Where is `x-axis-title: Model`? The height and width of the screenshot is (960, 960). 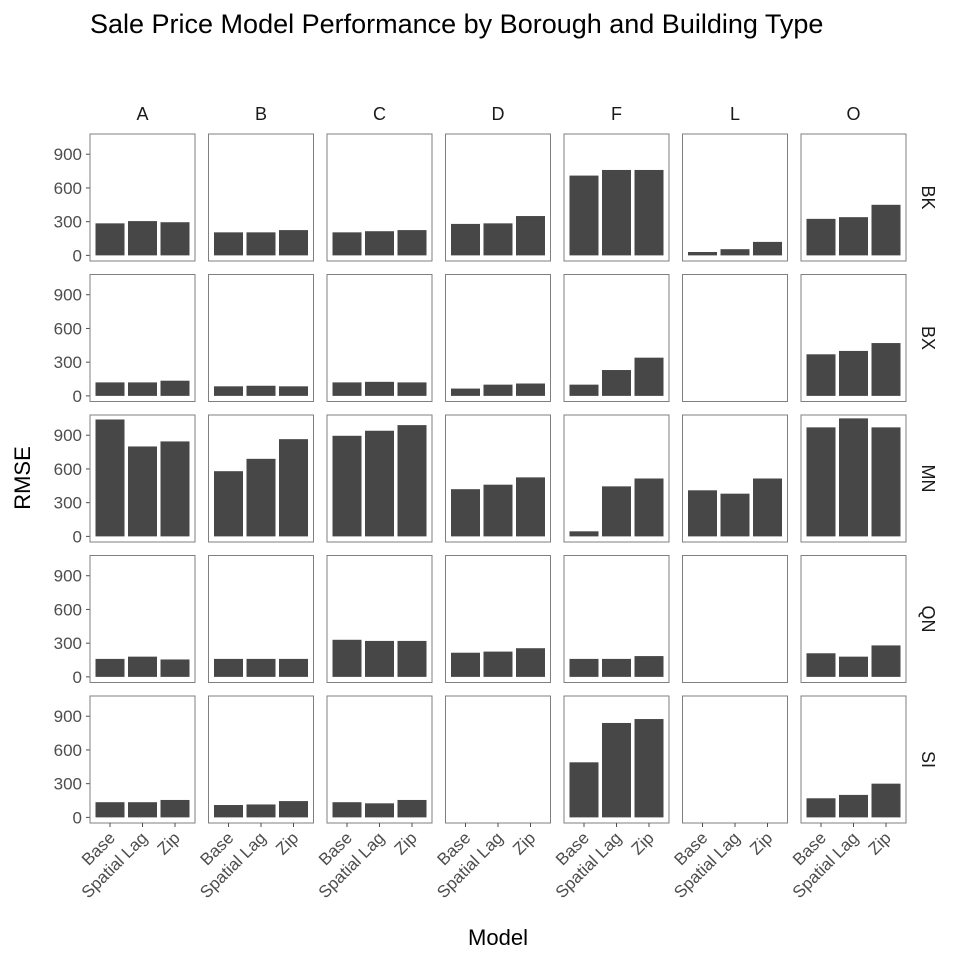
x-axis-title: Model is located at coordinates (498, 937).